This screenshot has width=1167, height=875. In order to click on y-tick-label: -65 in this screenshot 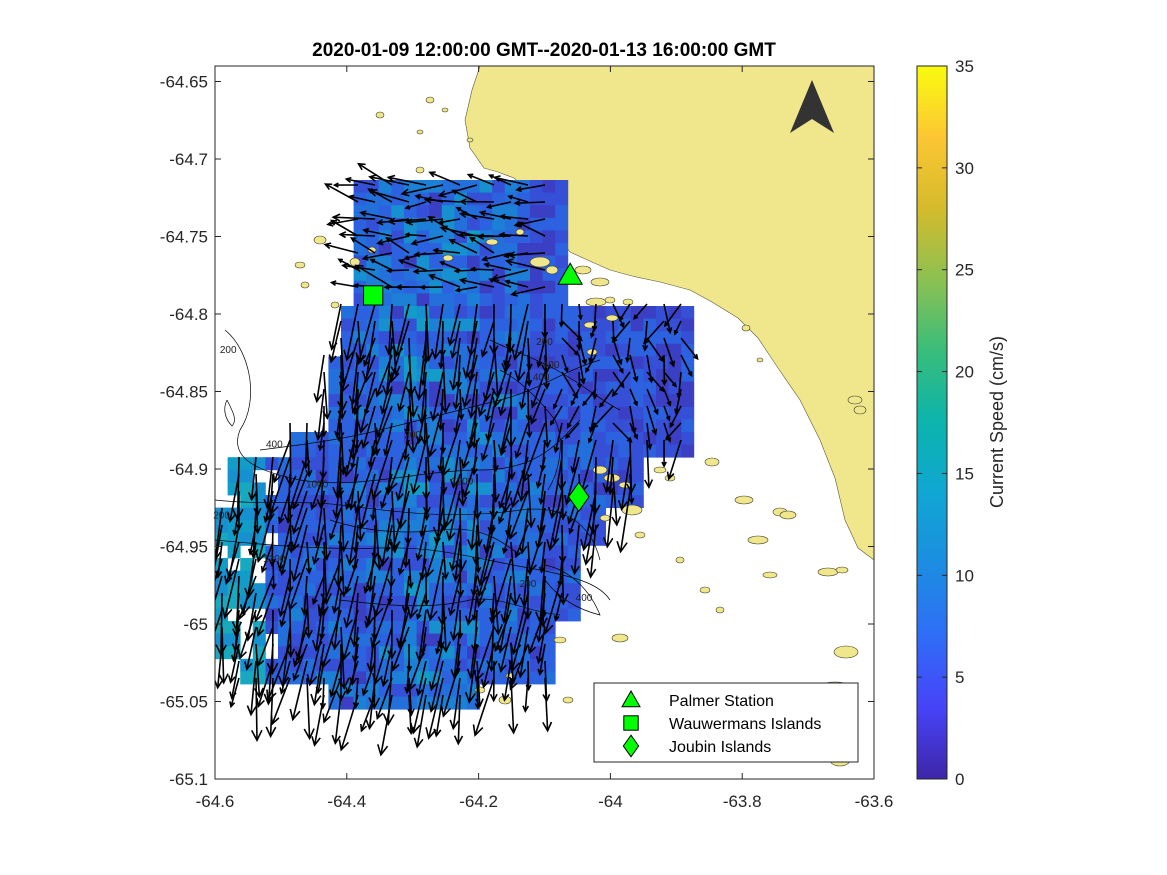, I will do `click(195, 624)`.